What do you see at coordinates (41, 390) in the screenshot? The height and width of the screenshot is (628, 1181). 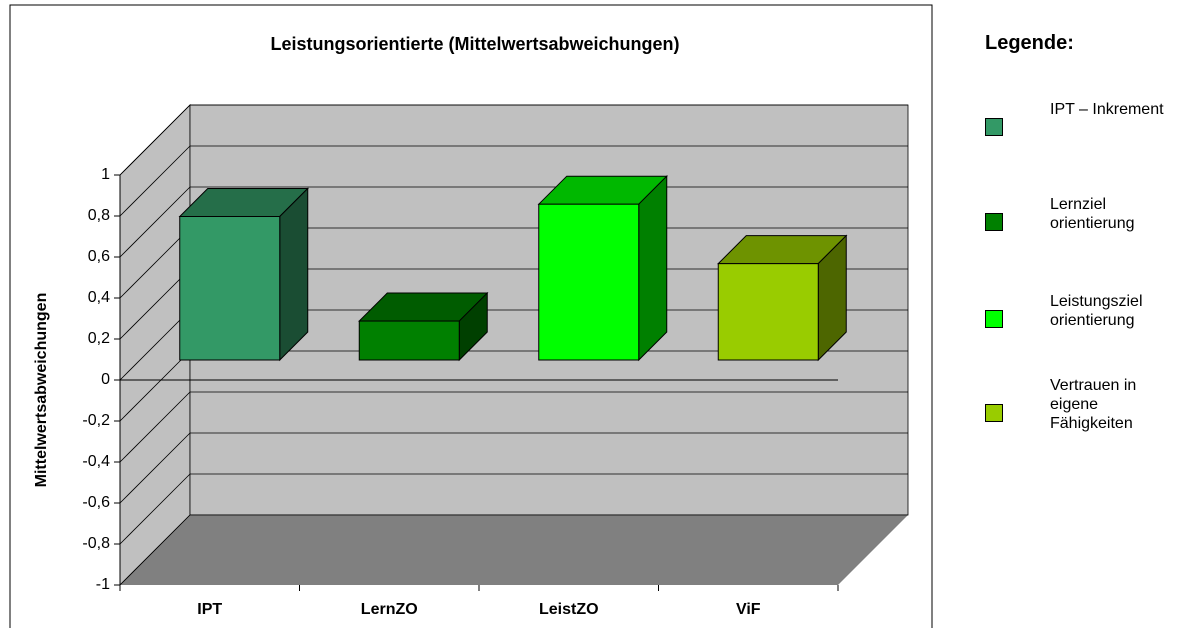 I see `y-axis-title: Mittelwertsabweichungen` at bounding box center [41, 390].